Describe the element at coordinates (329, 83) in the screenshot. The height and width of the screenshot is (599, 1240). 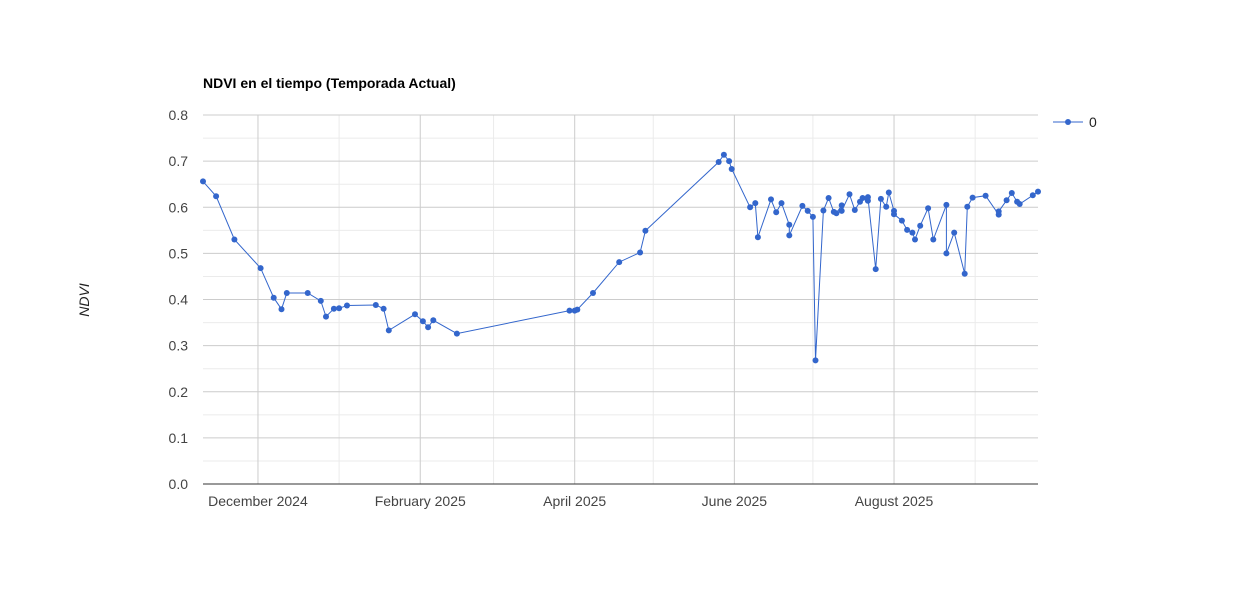
I see `chart-title: NDVI en el tiempo (Temporada Actual)` at that location.